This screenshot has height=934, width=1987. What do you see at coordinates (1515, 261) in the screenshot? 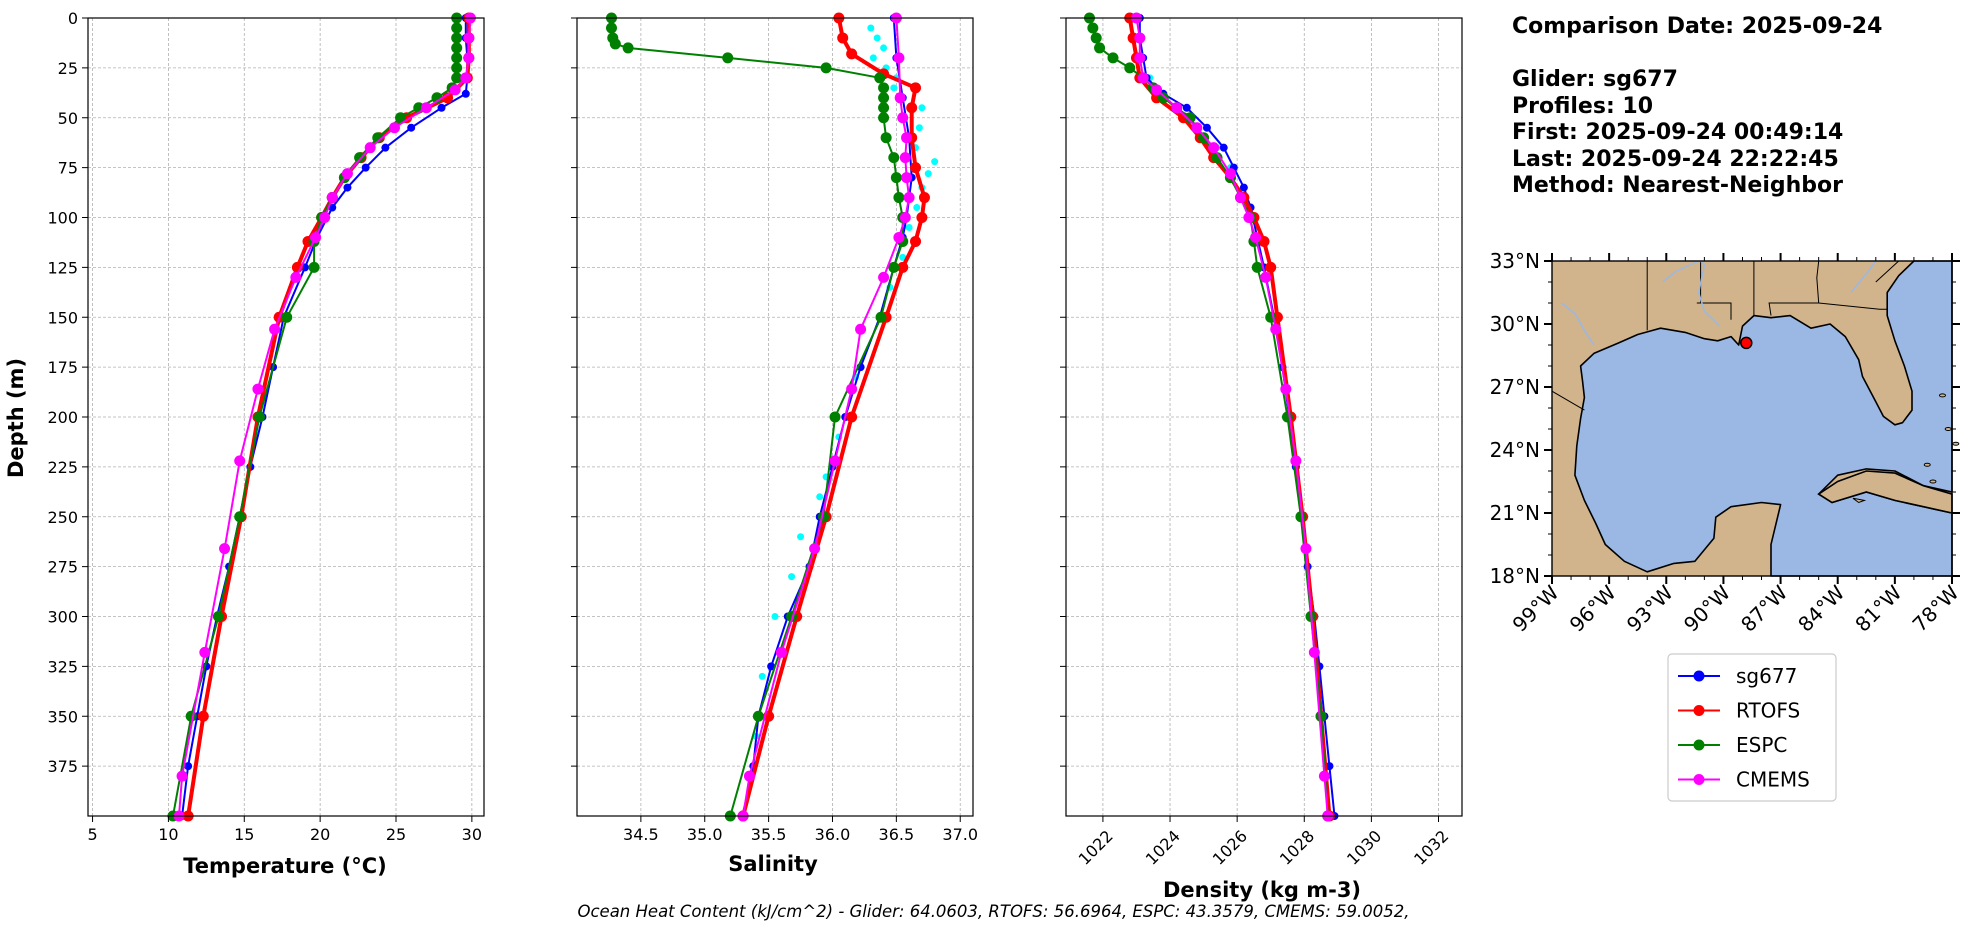
I see `map-lat-label: 33°N` at bounding box center [1515, 261].